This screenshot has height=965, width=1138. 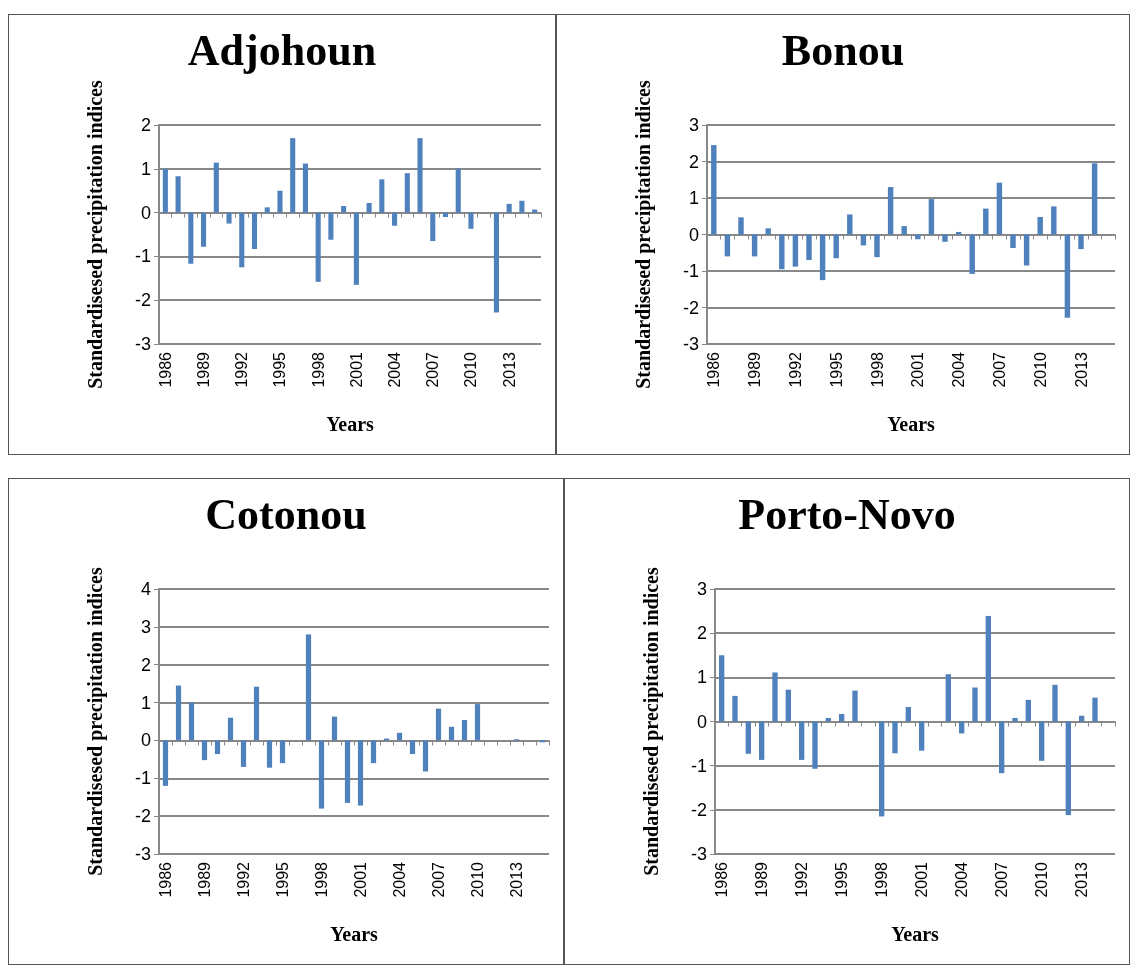 What do you see at coordinates (693, 161) in the screenshot?
I see `y-tick-label: 2` at bounding box center [693, 161].